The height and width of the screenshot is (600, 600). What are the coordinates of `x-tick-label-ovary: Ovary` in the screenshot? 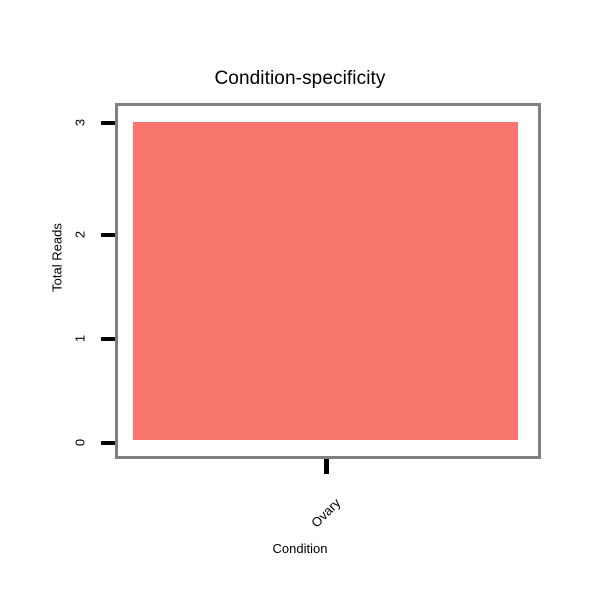 It's located at (326, 513).